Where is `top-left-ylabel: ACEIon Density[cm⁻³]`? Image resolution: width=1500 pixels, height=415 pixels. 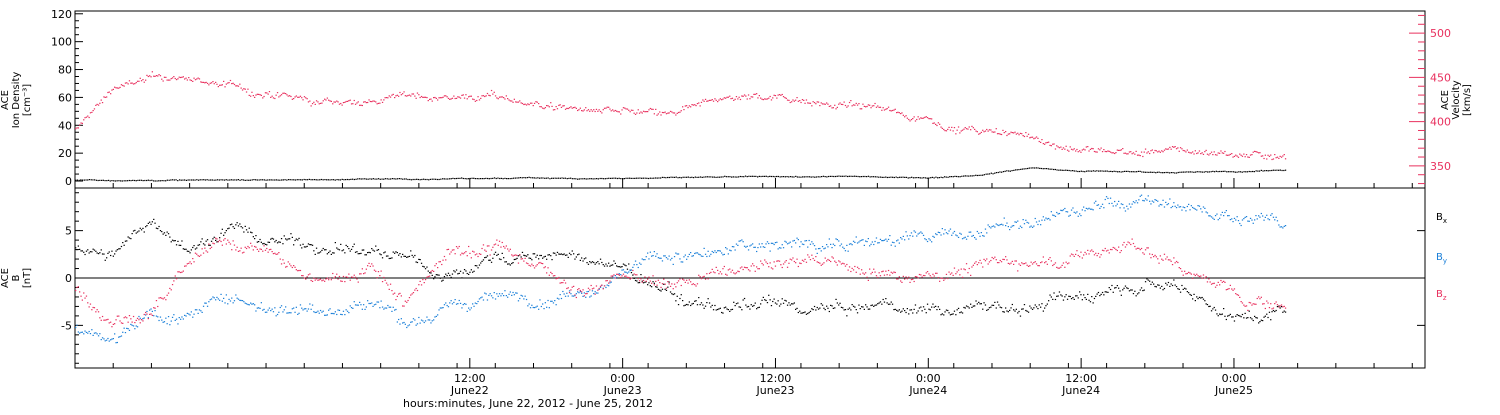
top-left-ylabel: ACEIon Density[cm⁻³] is located at coordinates (16, 100).